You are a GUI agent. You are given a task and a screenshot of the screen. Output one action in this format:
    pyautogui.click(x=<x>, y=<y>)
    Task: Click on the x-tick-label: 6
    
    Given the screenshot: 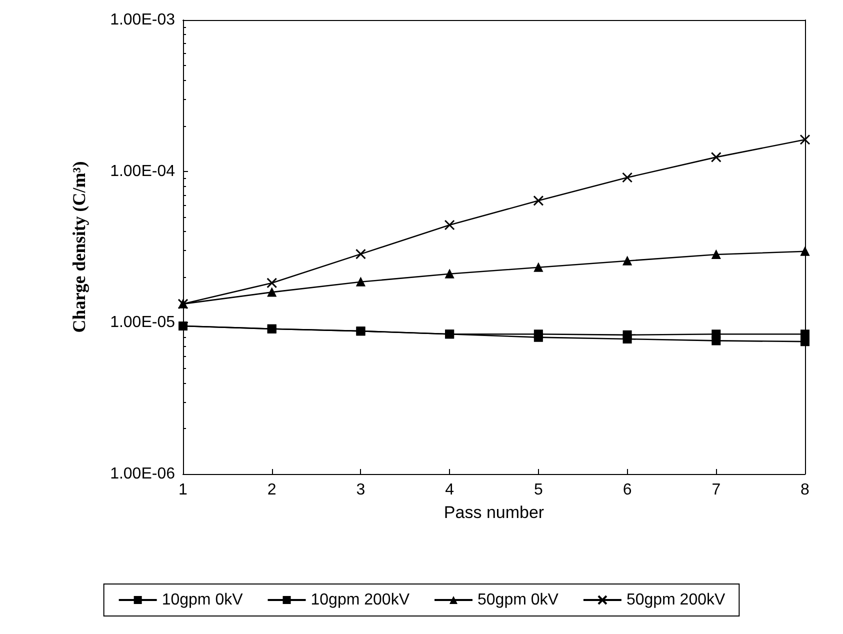 What is the action you would take?
    pyautogui.click(x=627, y=490)
    